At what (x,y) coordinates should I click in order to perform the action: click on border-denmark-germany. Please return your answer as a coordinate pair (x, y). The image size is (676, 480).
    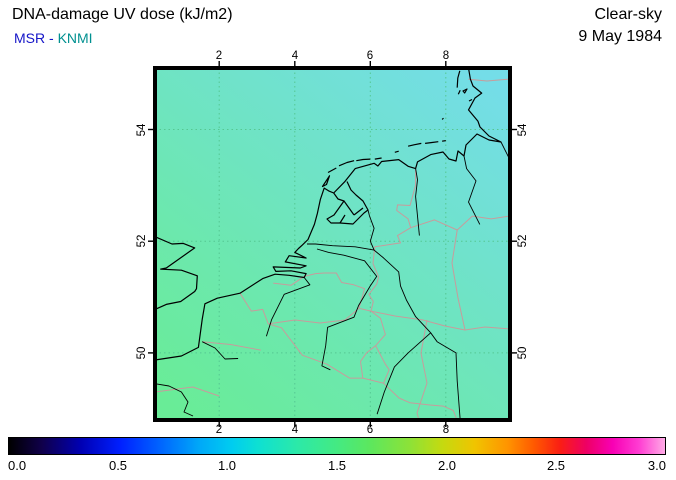
    Looking at the image, I should click on (489, 80).